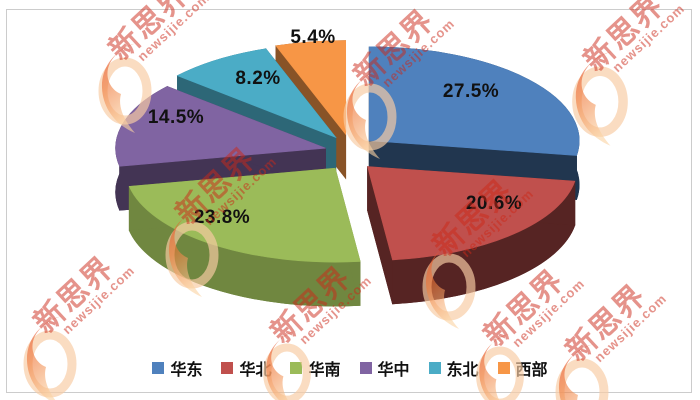 This screenshot has width=700, height=400. I want to click on legend-item-1: 华北, so click(246, 368).